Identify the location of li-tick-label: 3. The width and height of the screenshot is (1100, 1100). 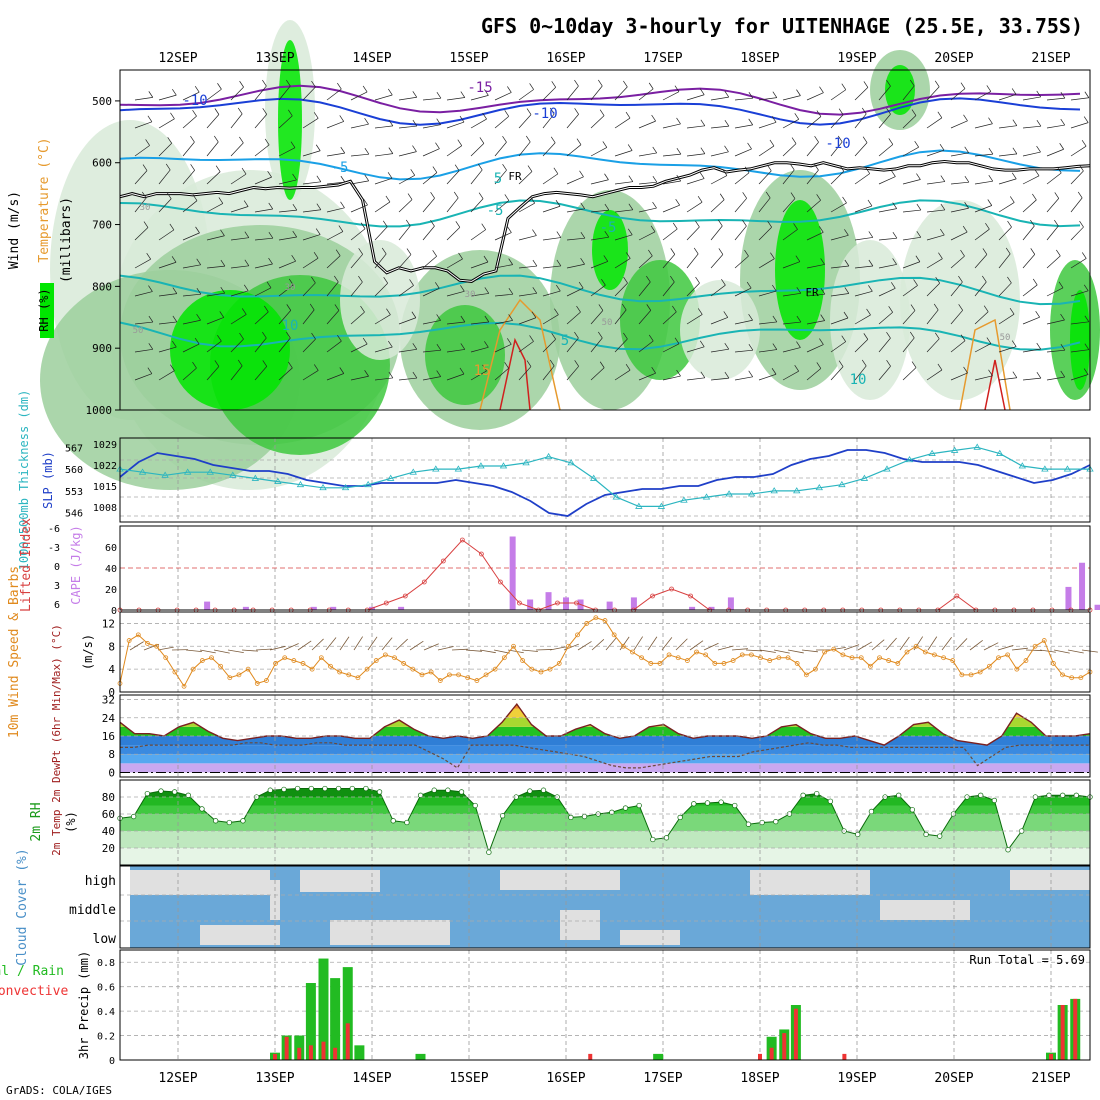
(57, 586).